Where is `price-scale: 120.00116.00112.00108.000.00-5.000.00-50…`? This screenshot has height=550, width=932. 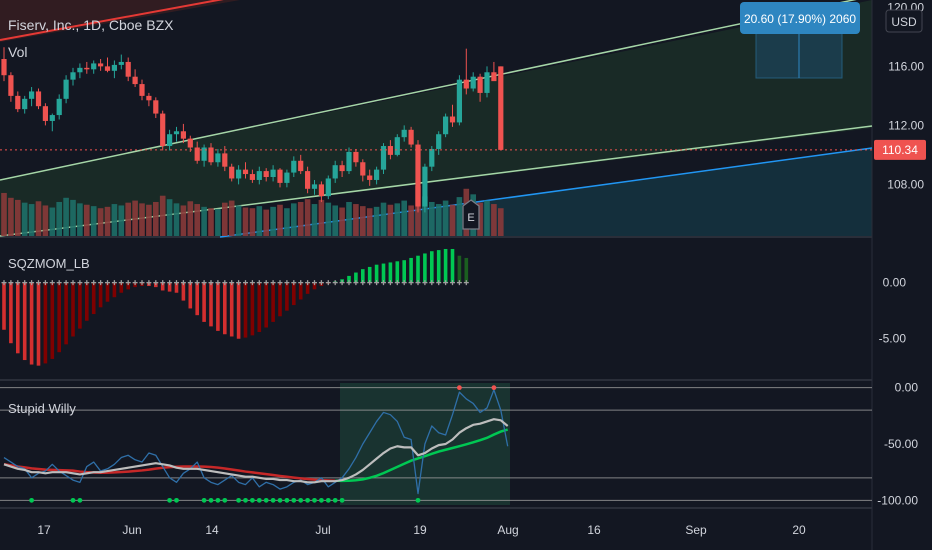
price-scale: 120.00116.00112.00108.000.00-5.000.00-50… is located at coordinates (900, 253).